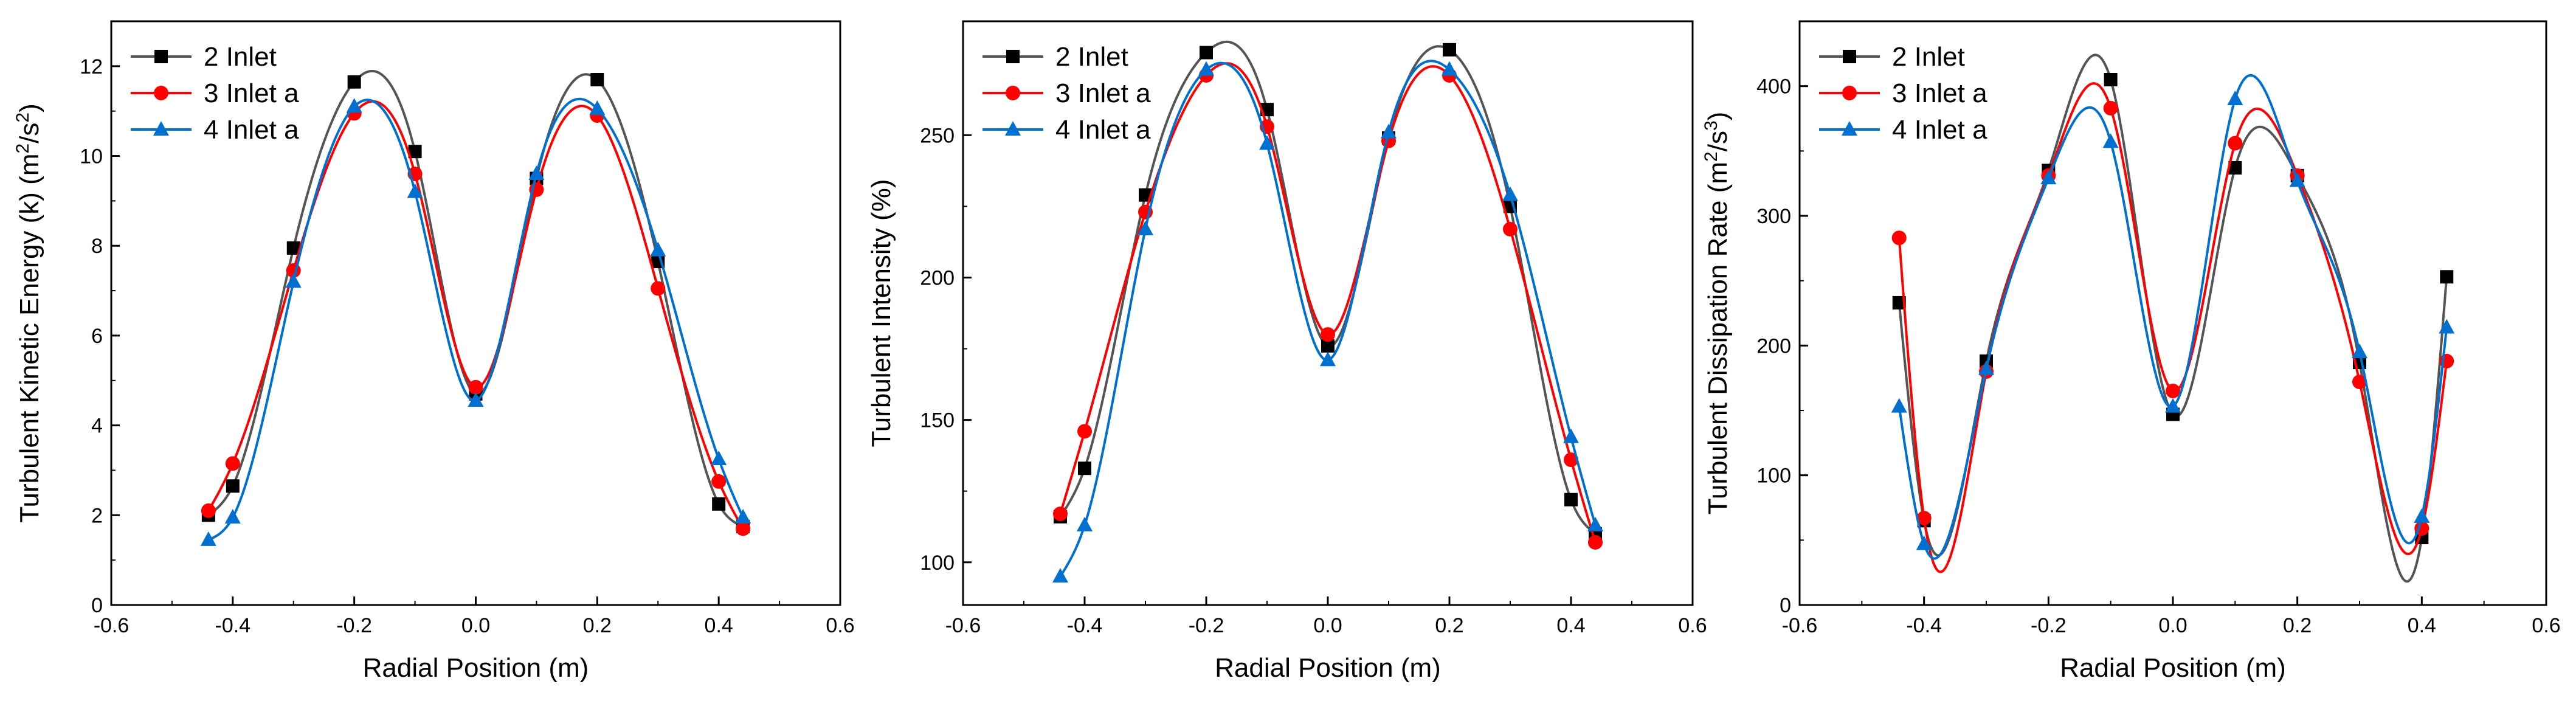 Image resolution: width=2576 pixels, height=712 pixels. I want to click on y-tick-label: 250, so click(937, 135).